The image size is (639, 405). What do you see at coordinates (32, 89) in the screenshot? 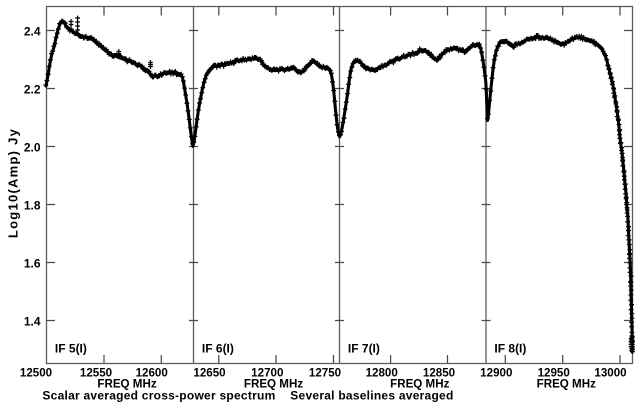
I see `svg-text: 2.2` at bounding box center [32, 89].